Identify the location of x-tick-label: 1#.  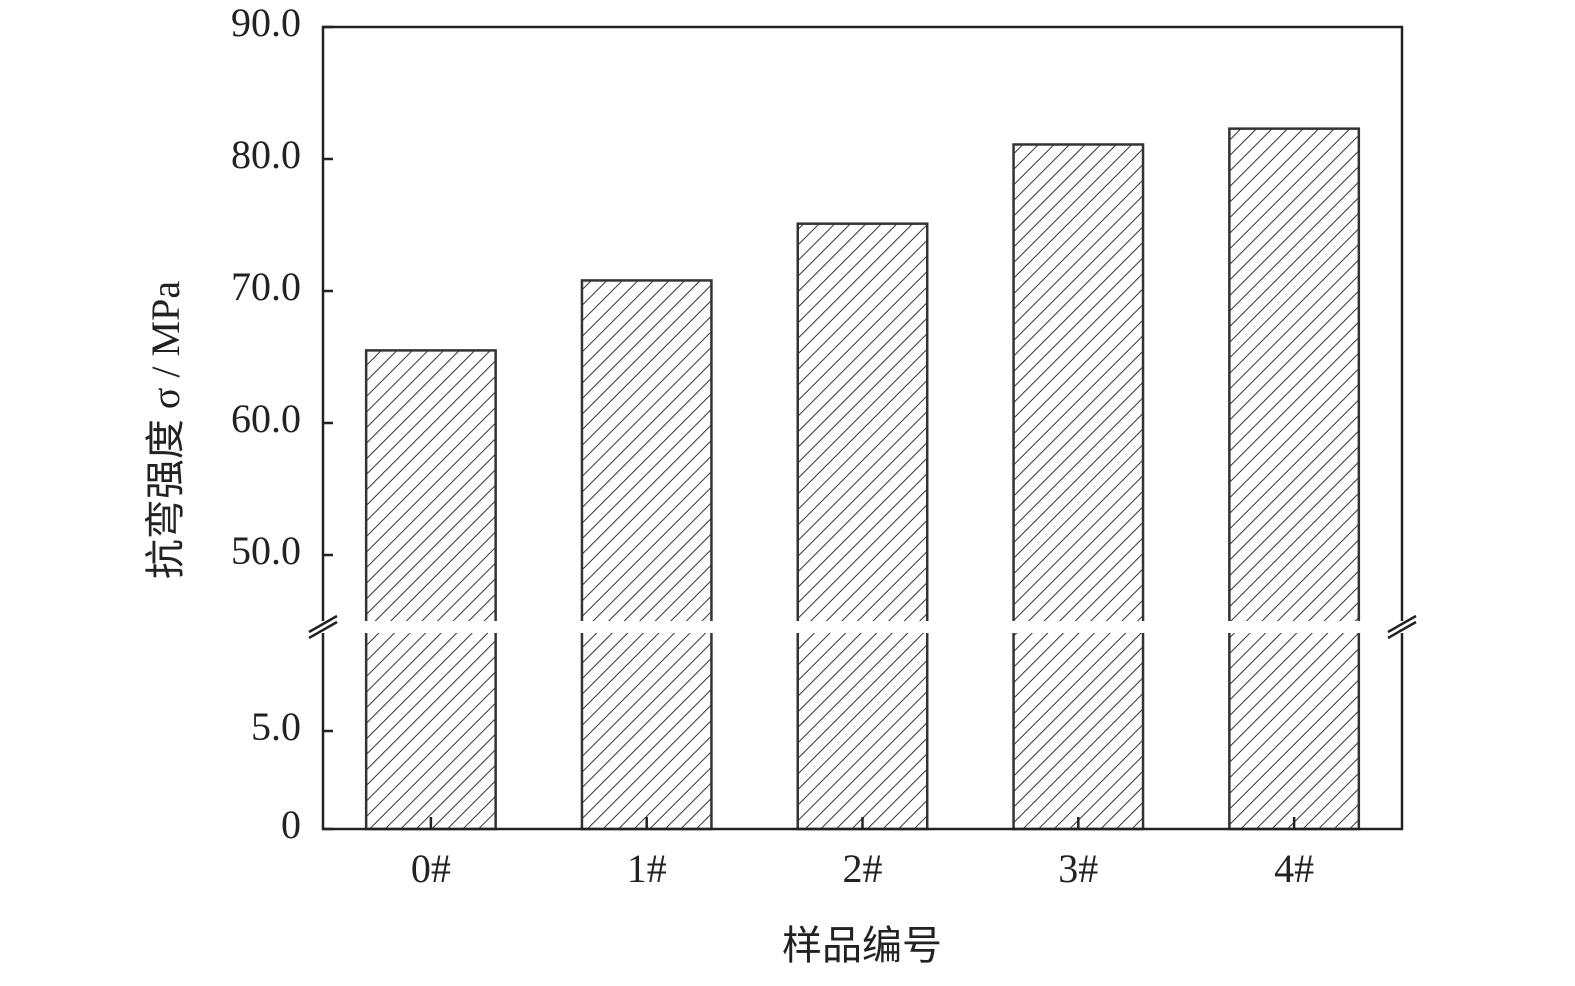
(647, 868).